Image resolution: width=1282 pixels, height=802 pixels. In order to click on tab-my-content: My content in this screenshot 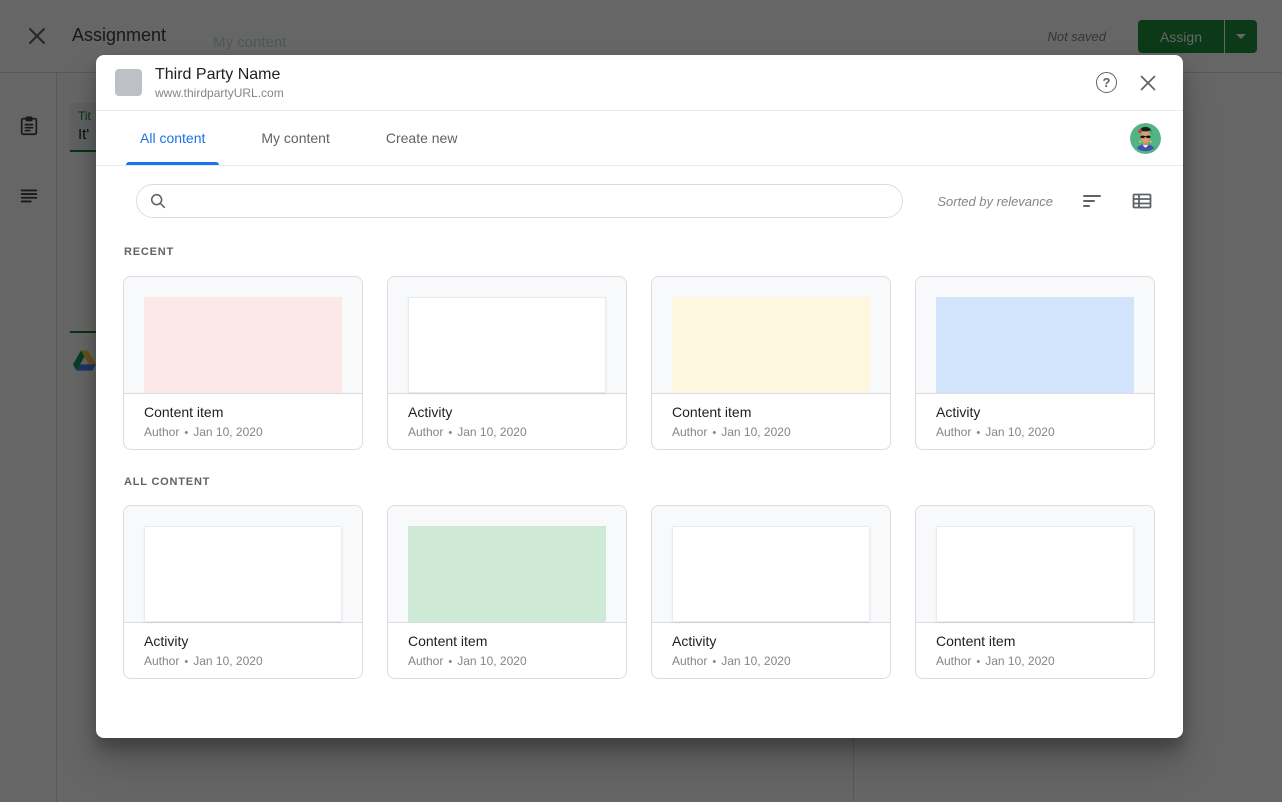, I will do `click(295, 138)`.